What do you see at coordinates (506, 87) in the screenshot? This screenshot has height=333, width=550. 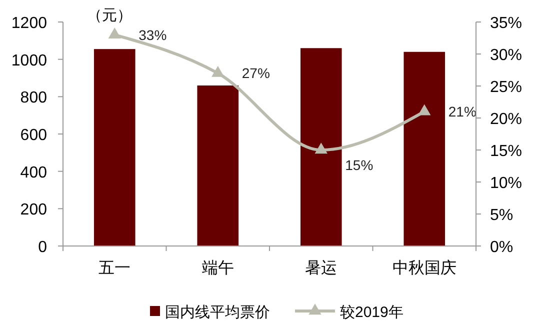 I see `y2-tick-label: 25%` at bounding box center [506, 87].